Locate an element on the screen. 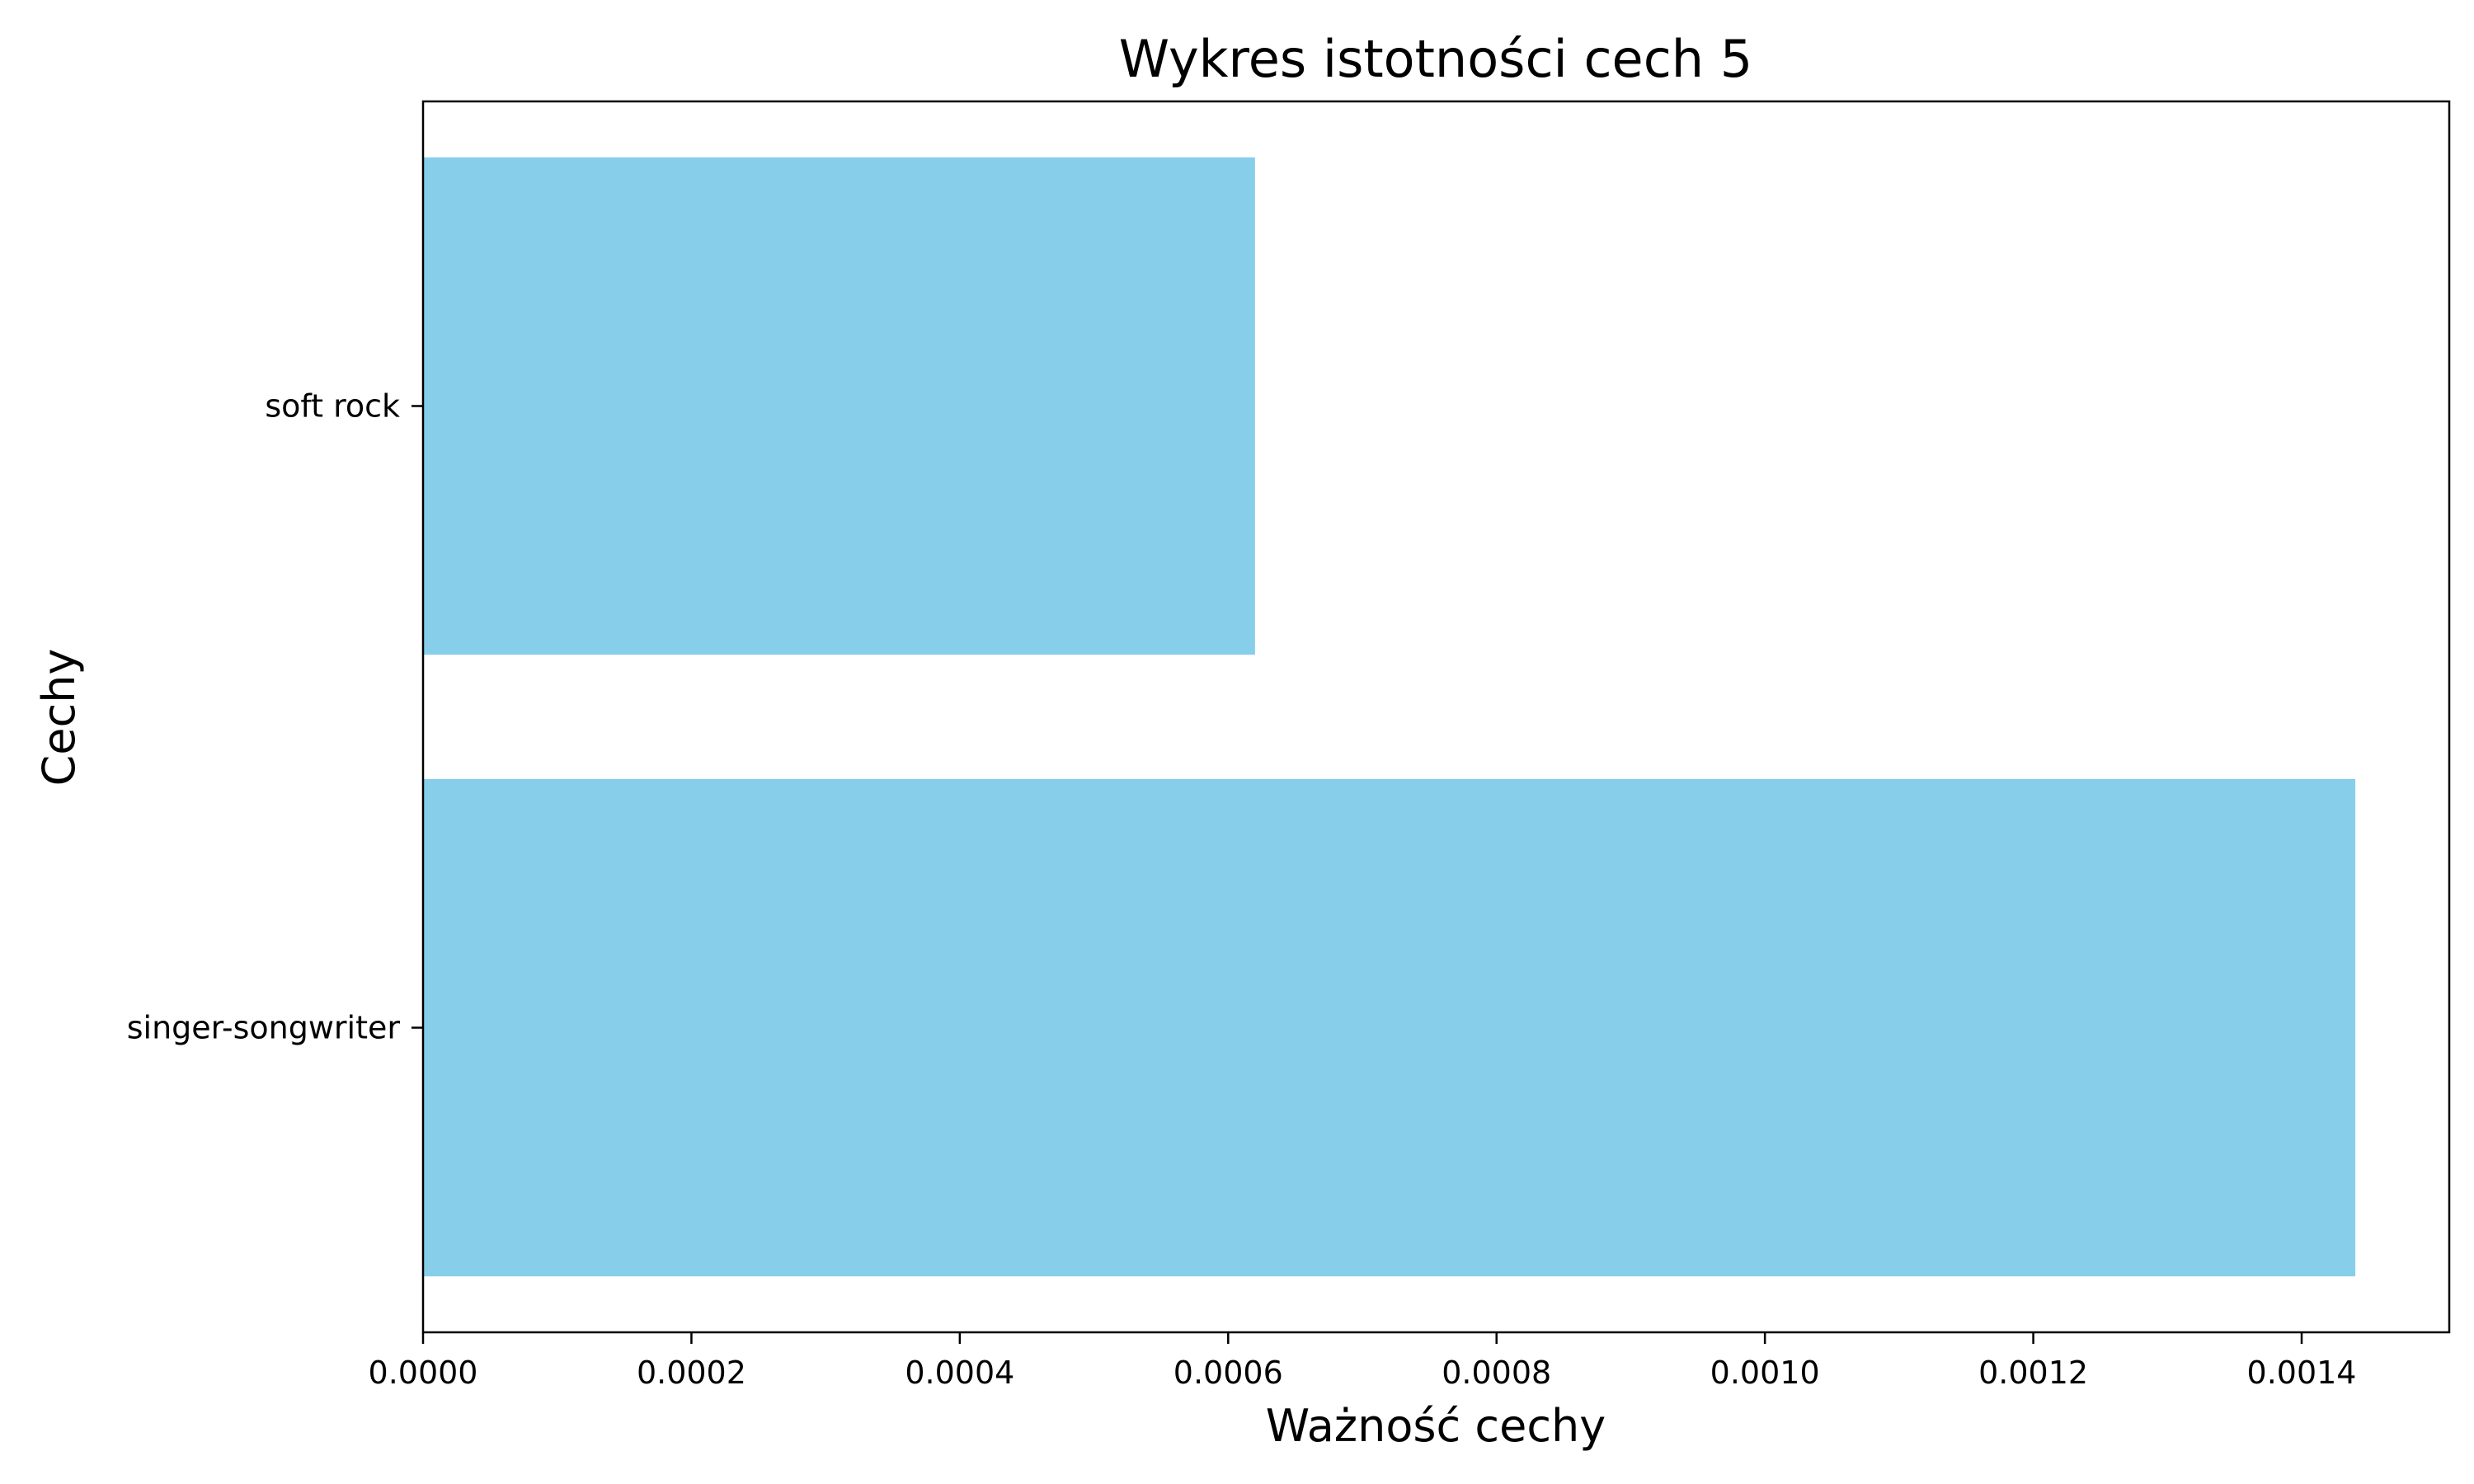  x-tick-label: 0.0008 is located at coordinates (1496, 1373).